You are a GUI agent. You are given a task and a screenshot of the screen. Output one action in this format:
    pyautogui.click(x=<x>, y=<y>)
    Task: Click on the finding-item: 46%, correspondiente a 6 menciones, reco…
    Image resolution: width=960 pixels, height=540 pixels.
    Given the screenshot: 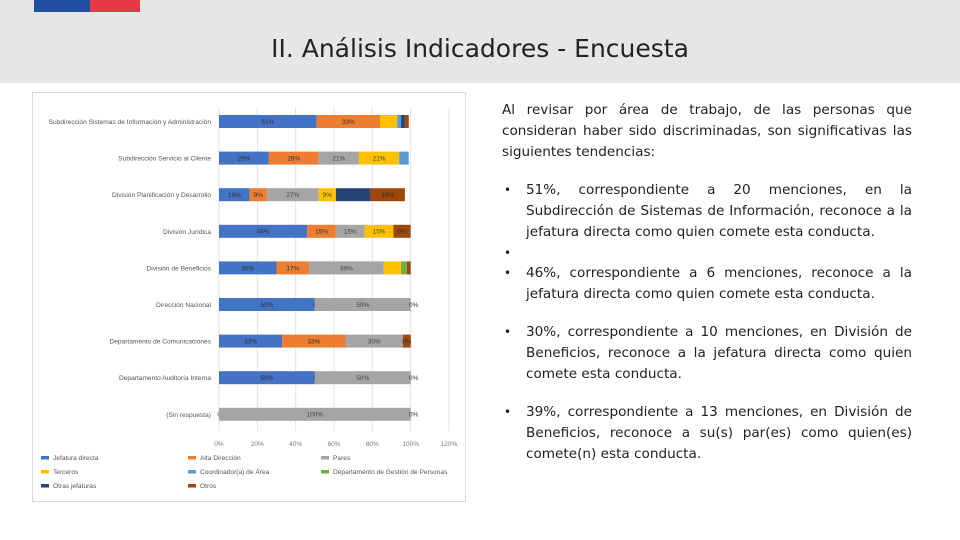 What is the action you would take?
    pyautogui.click(x=707, y=284)
    